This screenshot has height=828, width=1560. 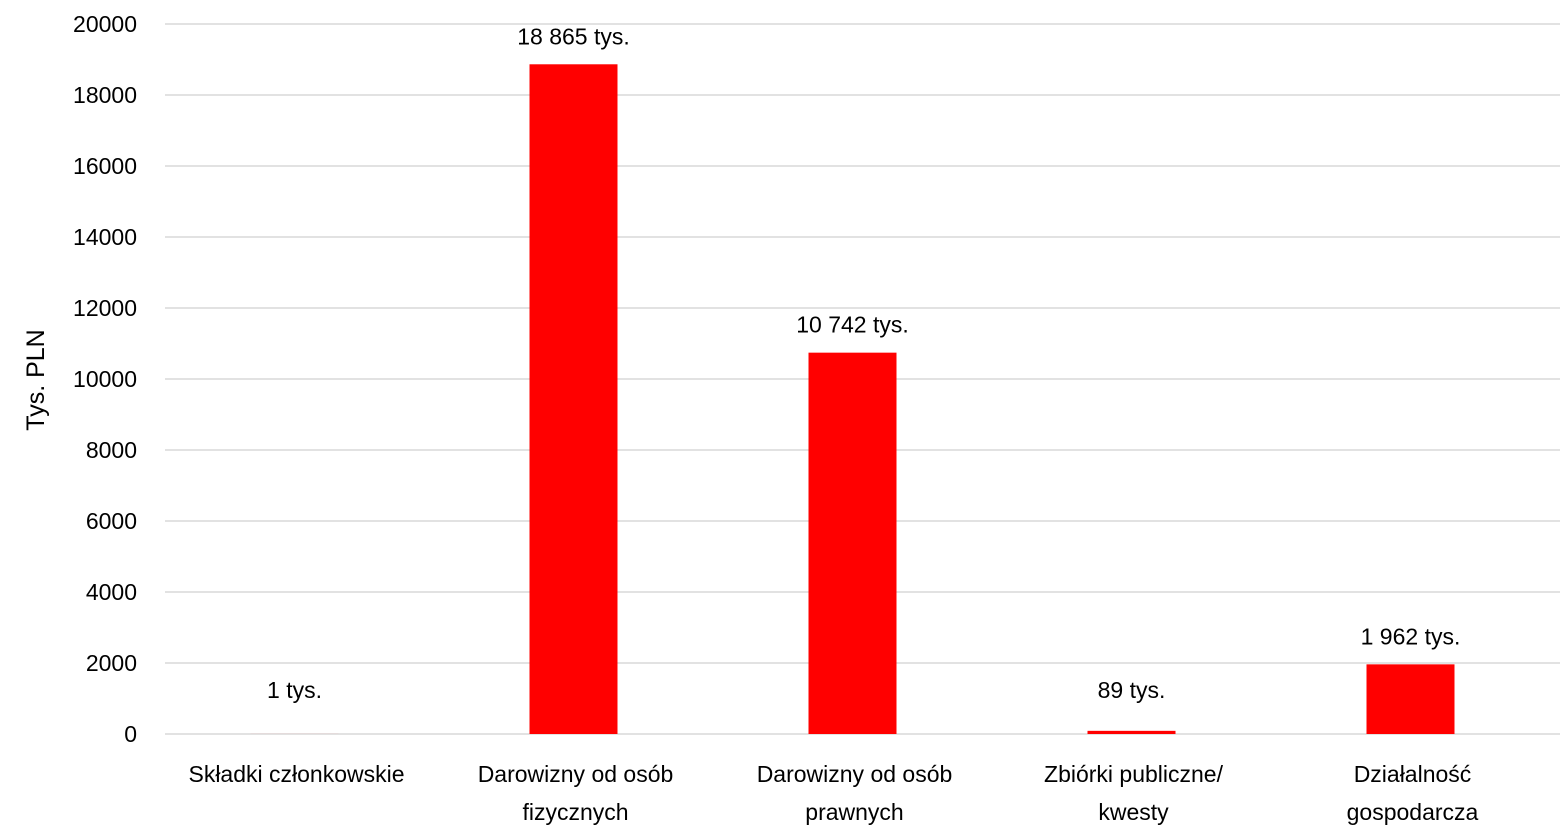 I want to click on category-label-line: prawnych, so click(x=854, y=812).